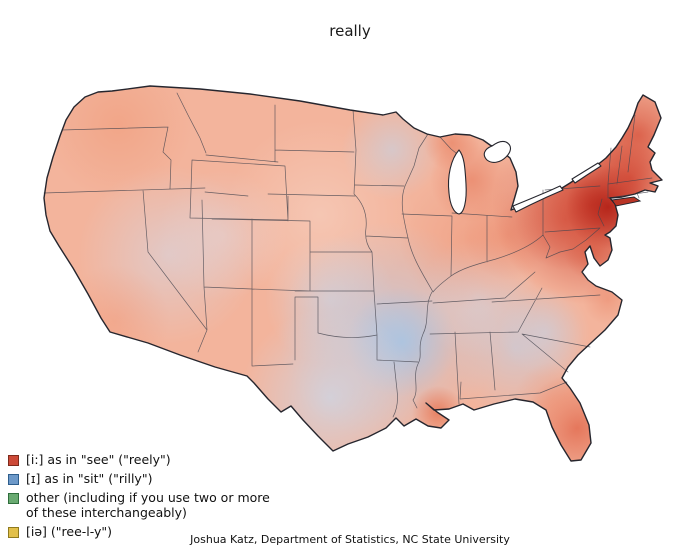 The height and width of the screenshot is (551, 700). I want to click on lake-erie, so click(538, 199).